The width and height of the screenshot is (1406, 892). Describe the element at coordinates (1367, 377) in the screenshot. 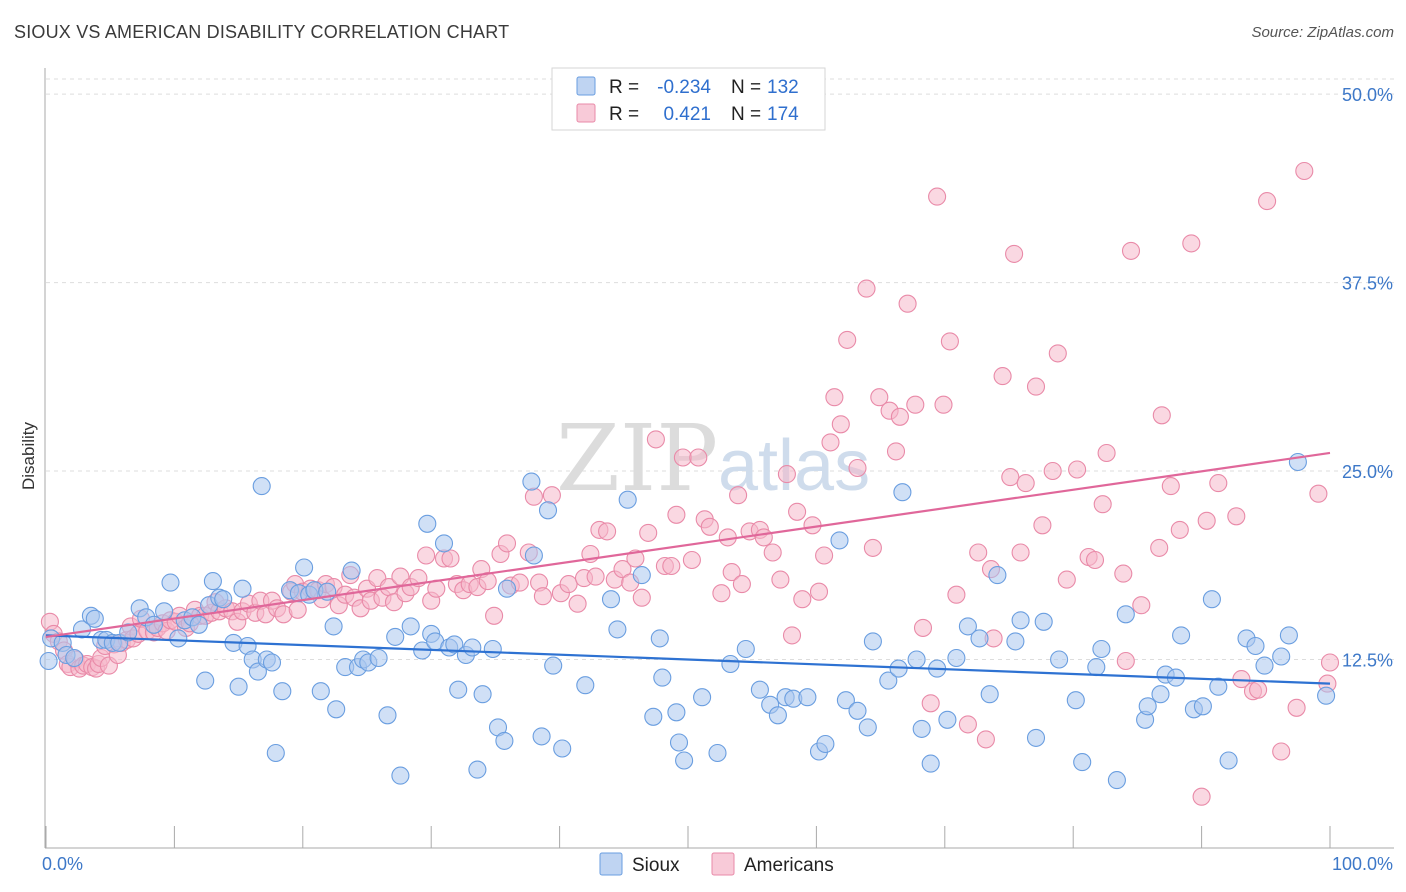

I see `y-tick-labels: 12.5% 25.0% 37.5% 50.0%` at that location.